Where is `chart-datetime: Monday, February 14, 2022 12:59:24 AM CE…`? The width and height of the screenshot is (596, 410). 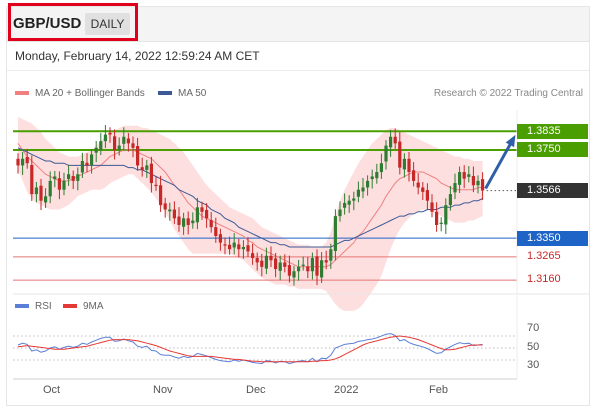
chart-datetime: Monday, February 14, 2022 12:59:24 AM CE… is located at coordinates (137, 56).